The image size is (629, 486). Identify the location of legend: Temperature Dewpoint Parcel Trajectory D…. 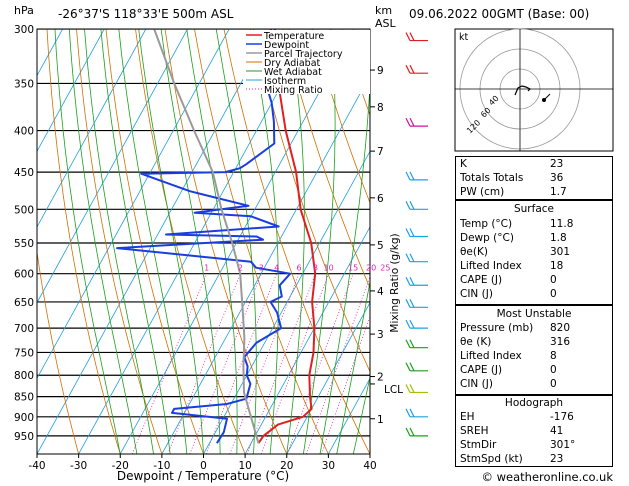
(306, 63).